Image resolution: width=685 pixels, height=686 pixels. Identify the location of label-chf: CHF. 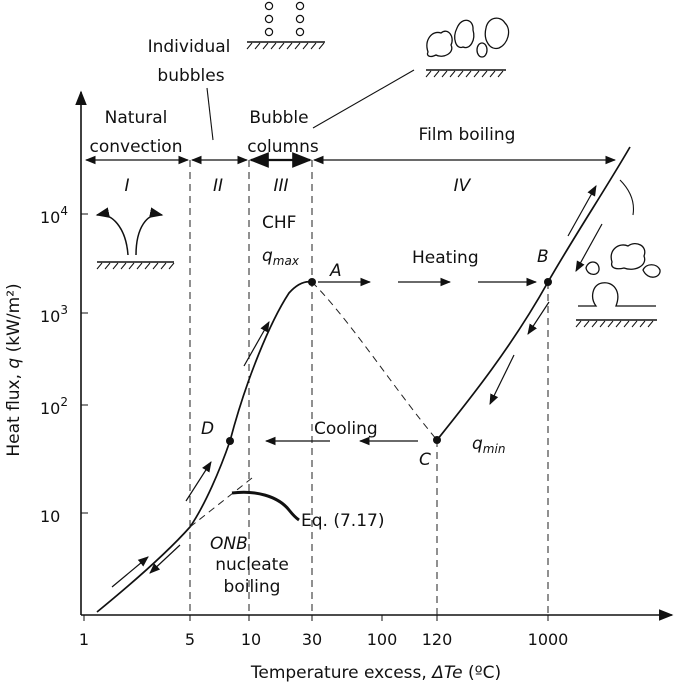
(279, 223).